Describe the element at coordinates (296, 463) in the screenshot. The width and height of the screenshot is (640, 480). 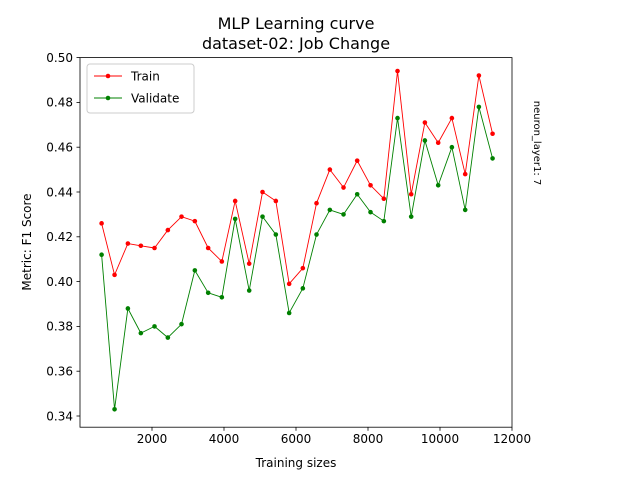
I see `x-axis-label: Training sizes` at that location.